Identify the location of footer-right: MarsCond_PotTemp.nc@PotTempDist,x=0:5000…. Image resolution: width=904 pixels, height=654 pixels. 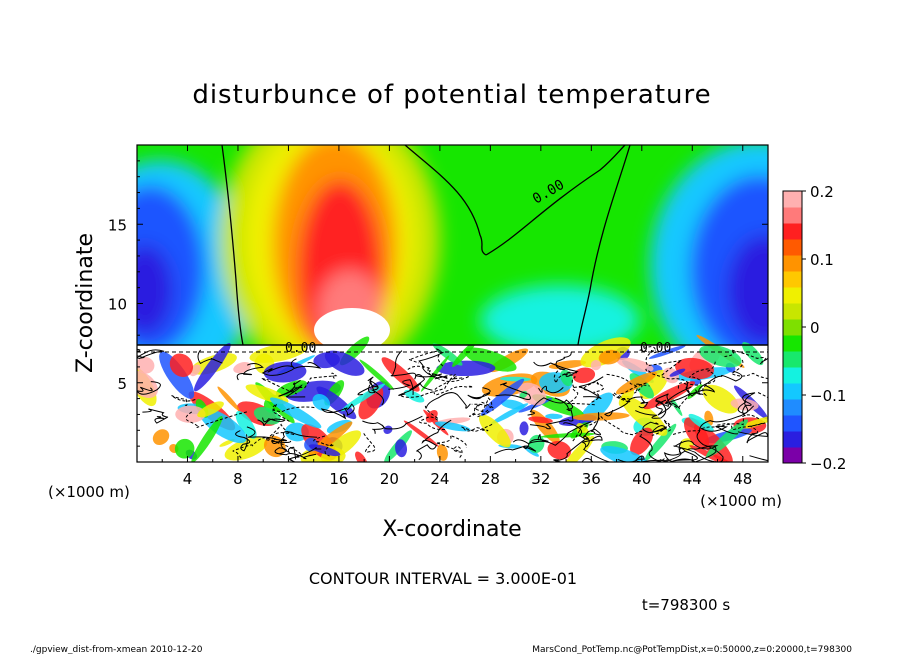
(692, 649).